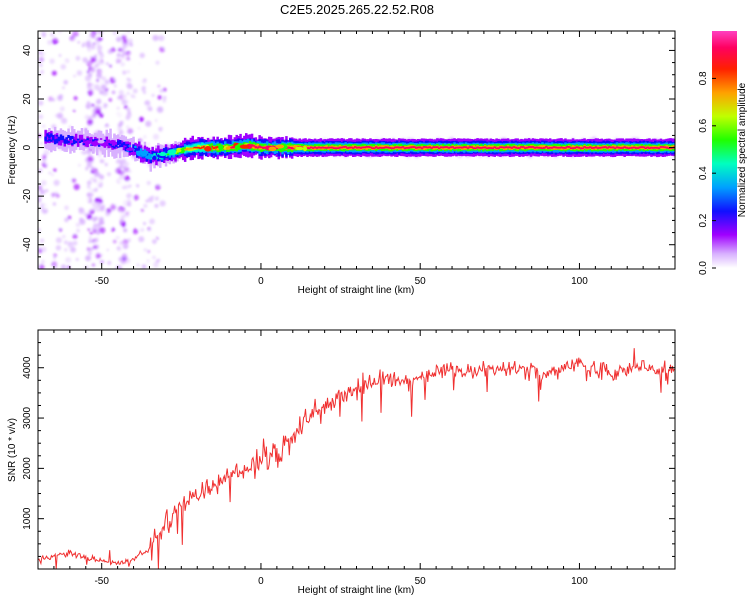 This screenshot has height=600, width=750. I want to click on x-tick-label: 0, so click(261, 281).